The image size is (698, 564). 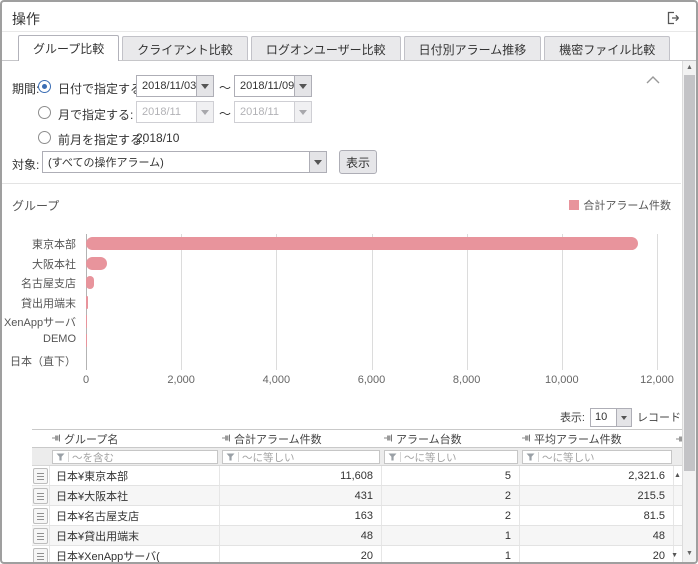 What do you see at coordinates (273, 86) in the screenshot?
I see `date-to-select: 2018/11/09` at bounding box center [273, 86].